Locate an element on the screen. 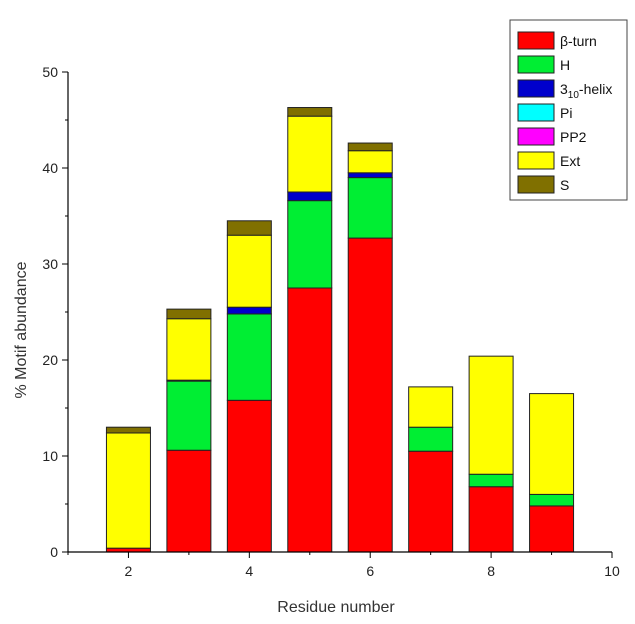  legend-label-6: S is located at coordinates (564, 185).